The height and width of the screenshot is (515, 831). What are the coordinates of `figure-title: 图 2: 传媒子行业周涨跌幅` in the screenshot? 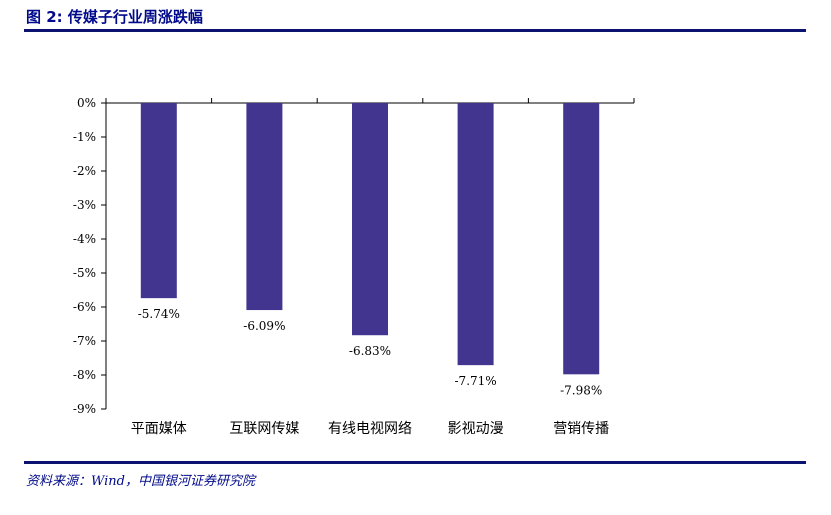 It's located at (114, 17).